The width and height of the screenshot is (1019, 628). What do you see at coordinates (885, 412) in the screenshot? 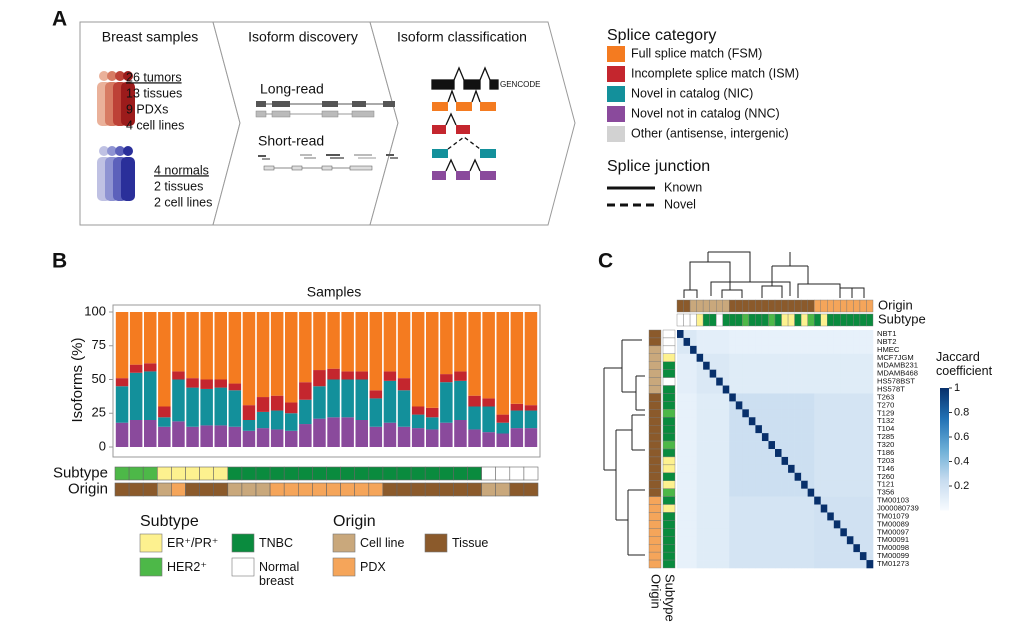
I see `row-label: T129` at bounding box center [885, 412].